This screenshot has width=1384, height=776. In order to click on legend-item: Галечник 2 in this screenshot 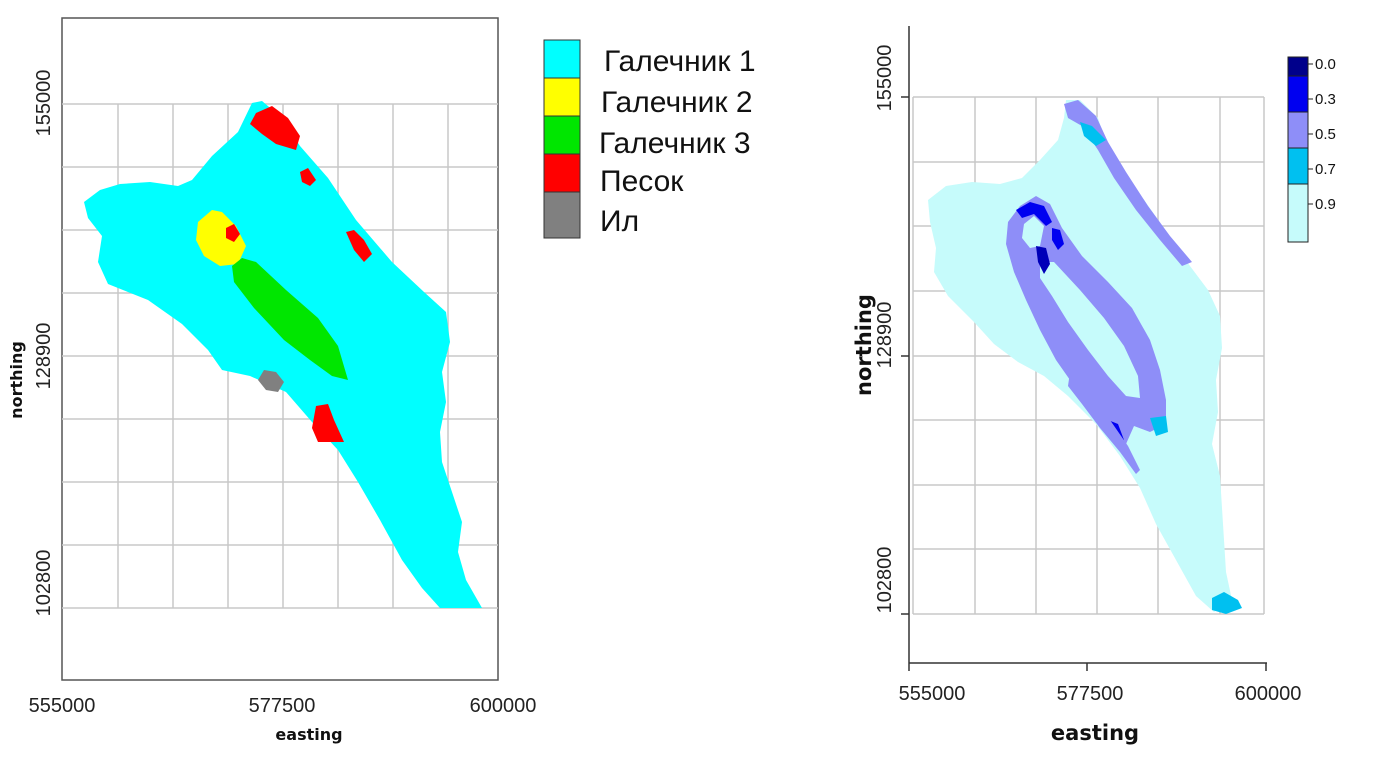, I will do `click(648, 98)`.